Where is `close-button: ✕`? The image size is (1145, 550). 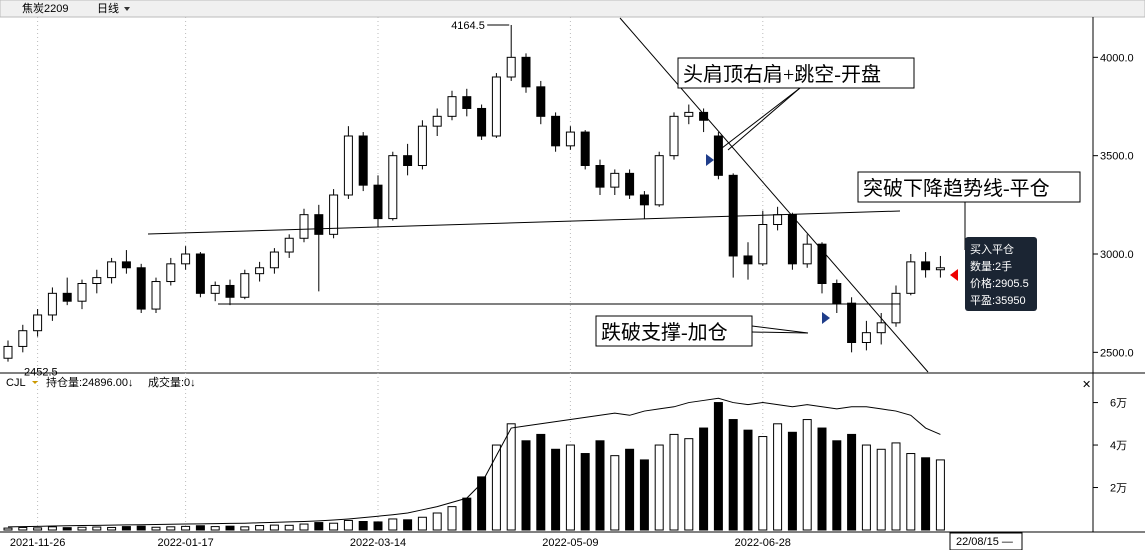
close-button: ✕ is located at coordinates (1086, 385).